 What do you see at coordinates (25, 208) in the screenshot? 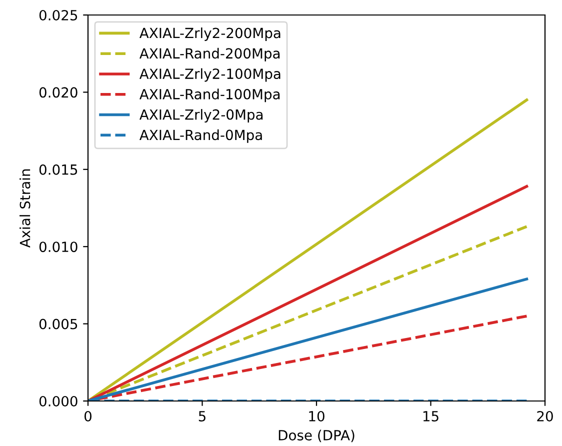
I see `y-axis-title: Axial Strain` at bounding box center [25, 208].